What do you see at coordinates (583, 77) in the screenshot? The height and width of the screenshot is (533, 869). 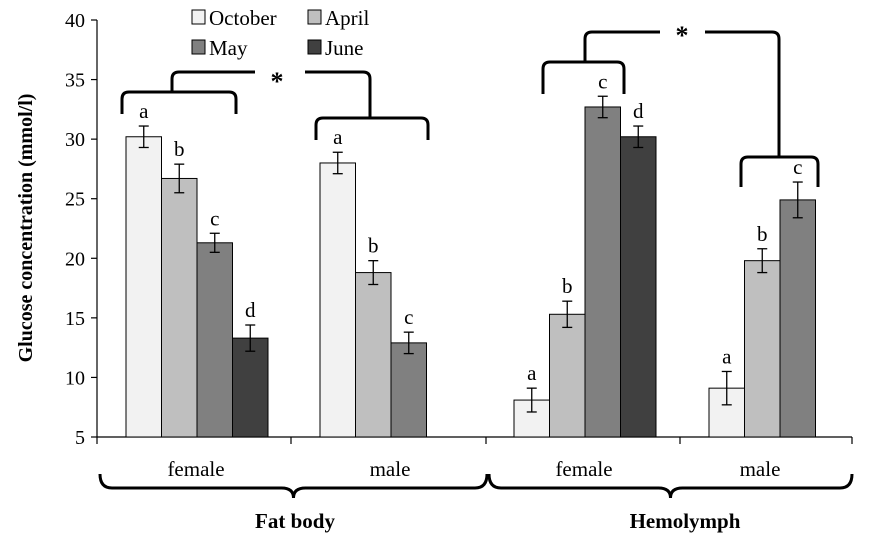 I see `significance-bracket-hemo-female` at bounding box center [583, 77].